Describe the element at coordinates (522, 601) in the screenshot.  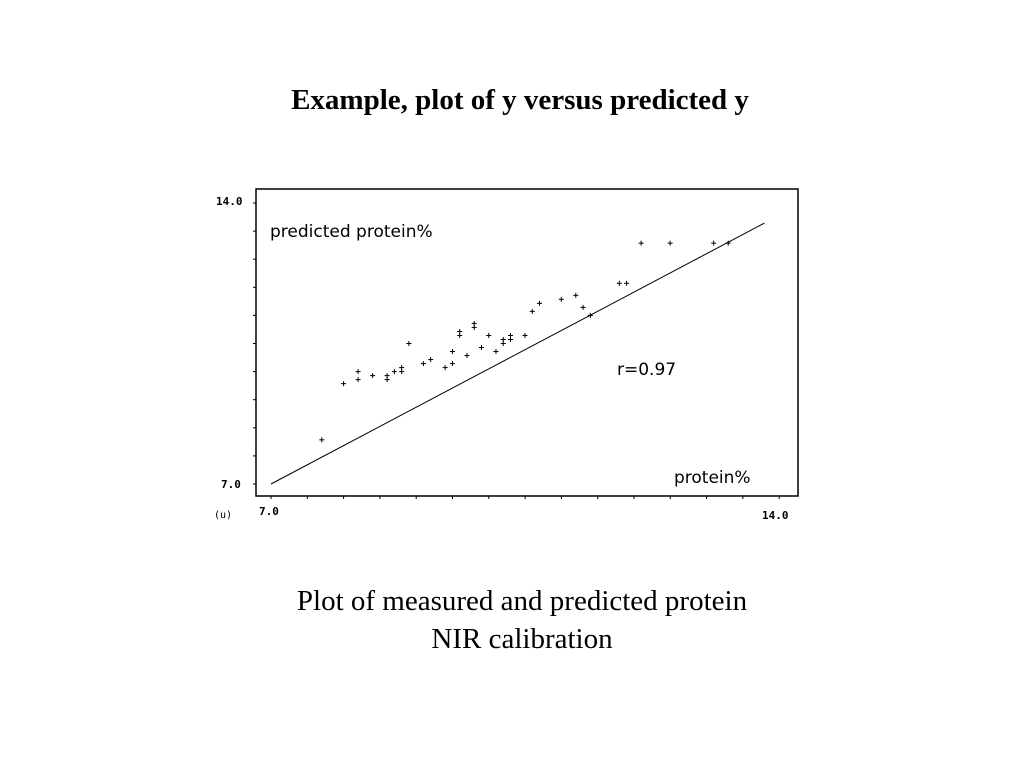
I see `caption-line-1: Plot of measured and predicted protein` at that location.